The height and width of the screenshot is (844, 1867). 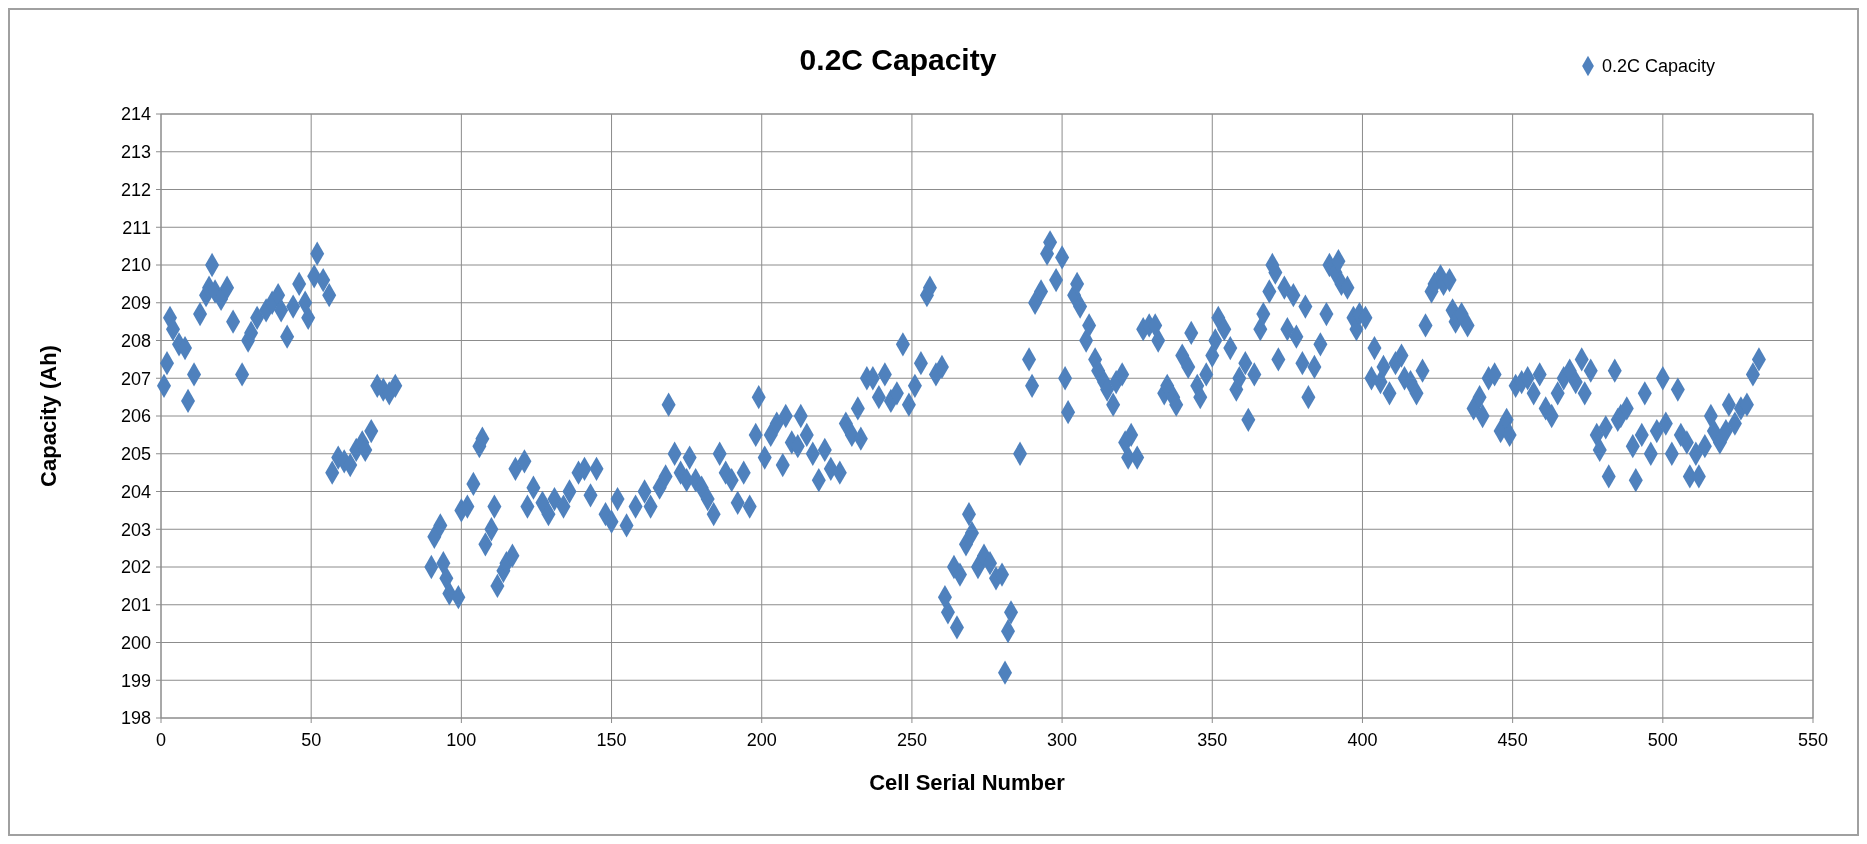 I want to click on y-tick-label: 214, so click(x=135, y=114).